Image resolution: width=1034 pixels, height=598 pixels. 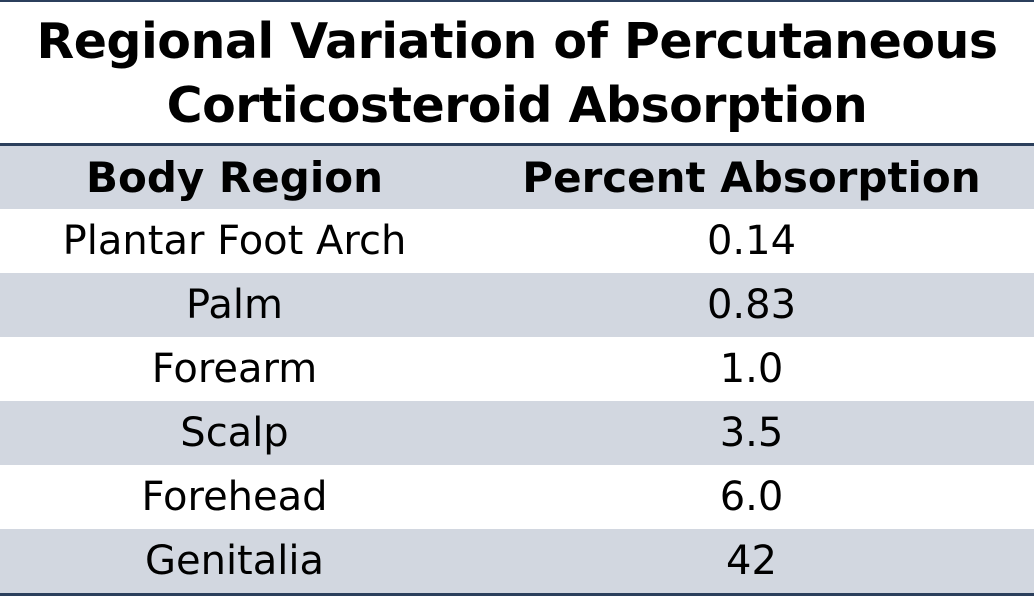 I want to click on table-header-row: Body Region Percent Absorption, so click(x=517, y=176).